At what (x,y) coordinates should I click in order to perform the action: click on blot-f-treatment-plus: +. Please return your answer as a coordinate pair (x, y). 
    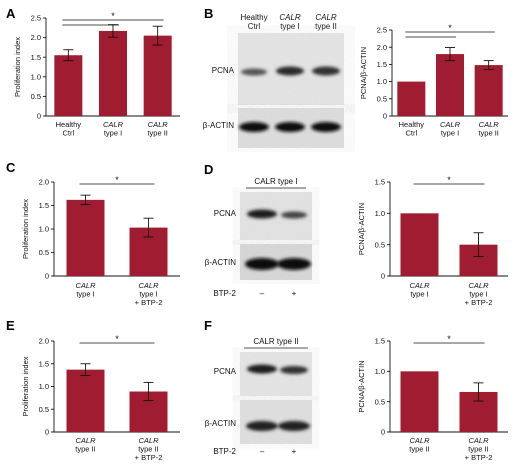
    Looking at the image, I should click on (294, 451).